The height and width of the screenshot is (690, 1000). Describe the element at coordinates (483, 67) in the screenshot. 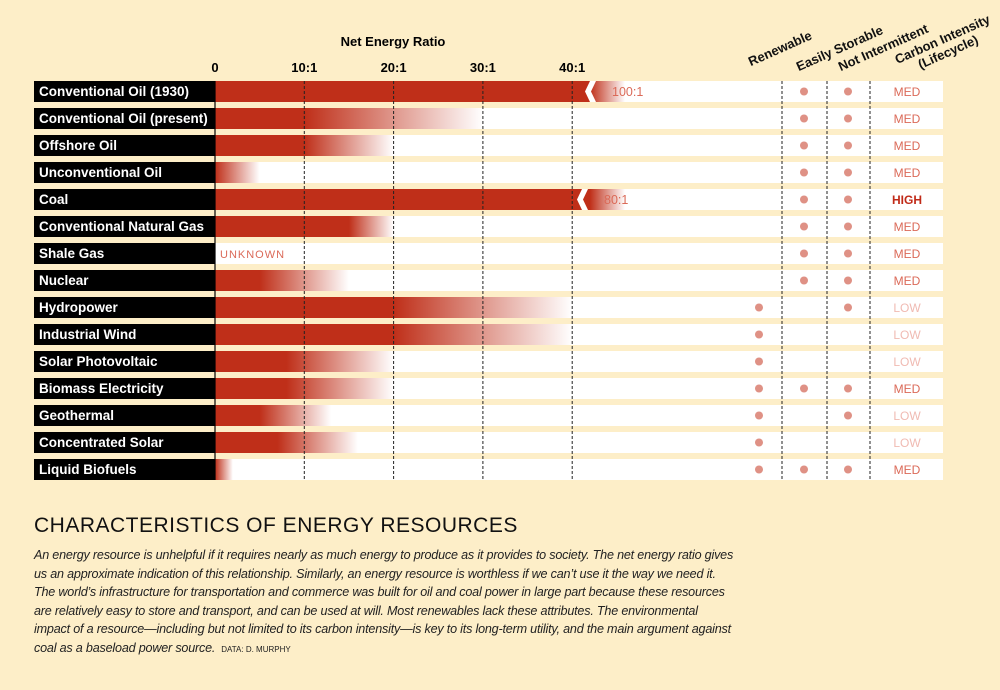

I see `tick-label: 30:1` at that location.